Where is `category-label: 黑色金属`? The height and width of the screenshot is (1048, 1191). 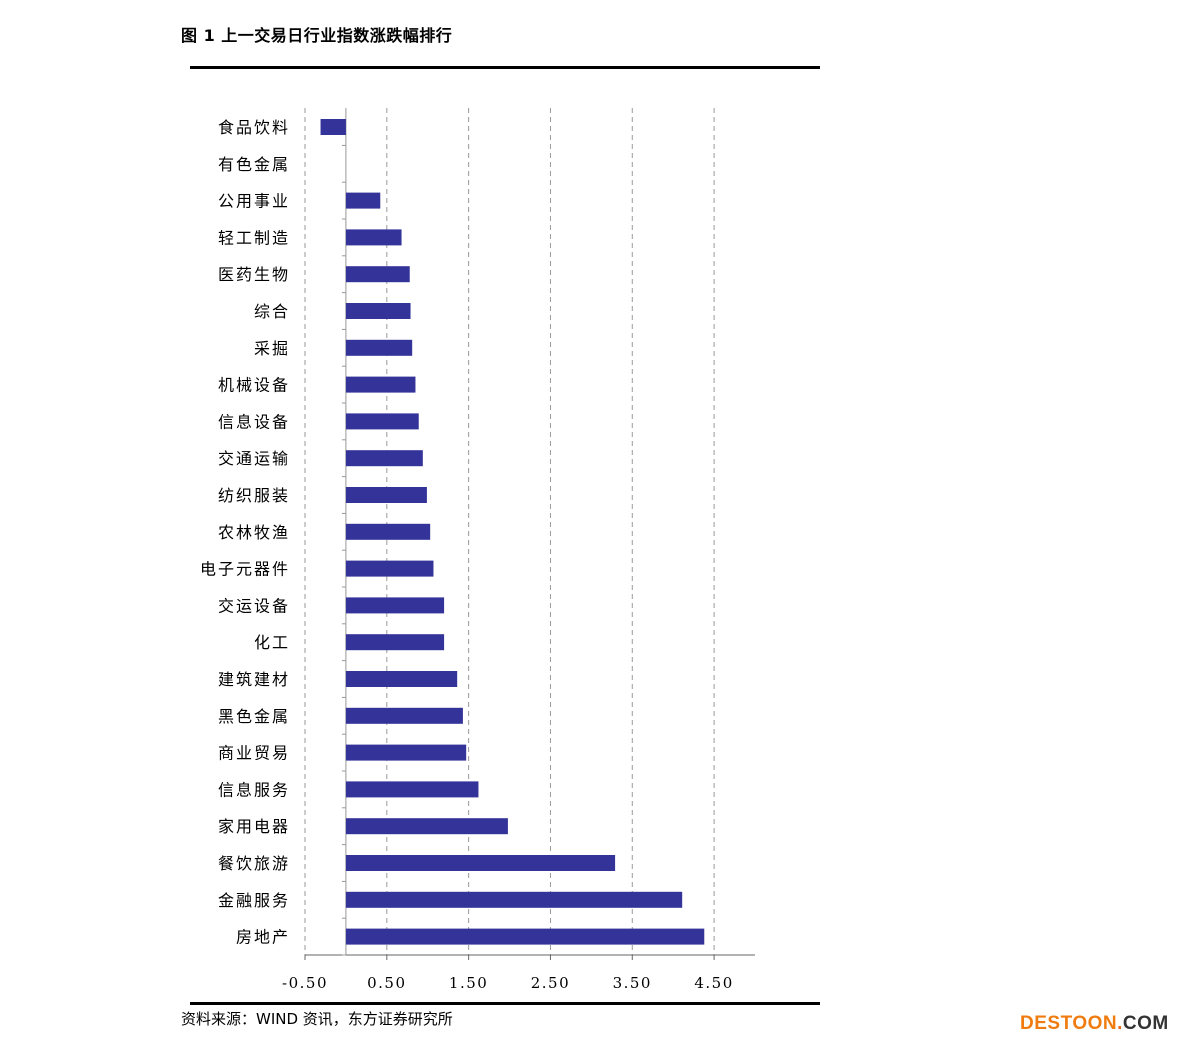
category-label: 黑色金属 is located at coordinates (254, 716).